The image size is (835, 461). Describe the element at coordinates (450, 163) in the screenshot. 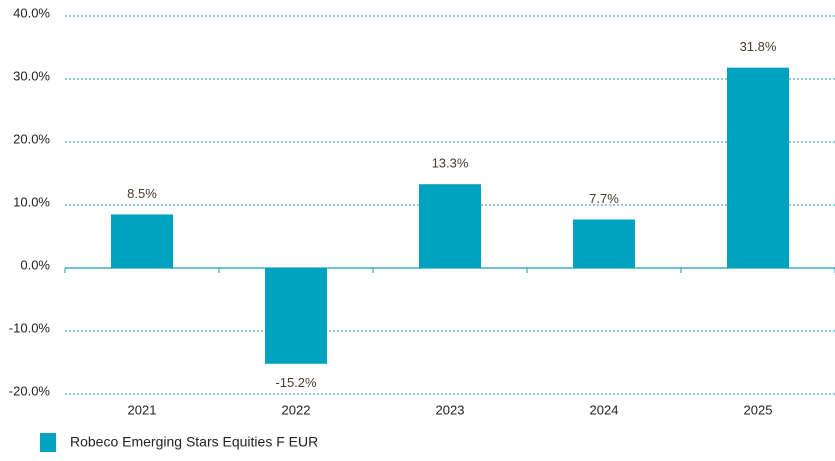

I see `value-label: 13.3%` at that location.